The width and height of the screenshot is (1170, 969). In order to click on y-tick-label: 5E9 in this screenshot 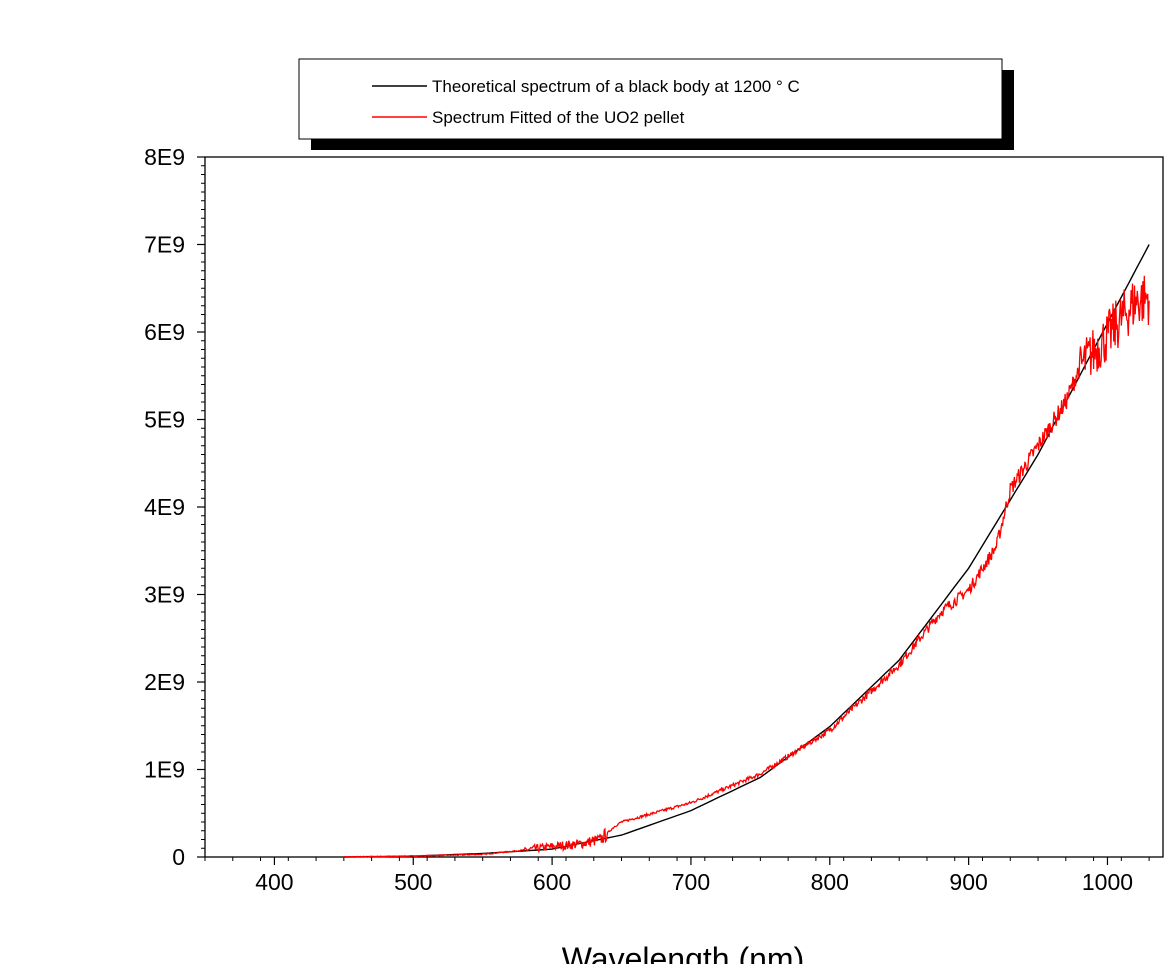, I will do `click(164, 420)`.